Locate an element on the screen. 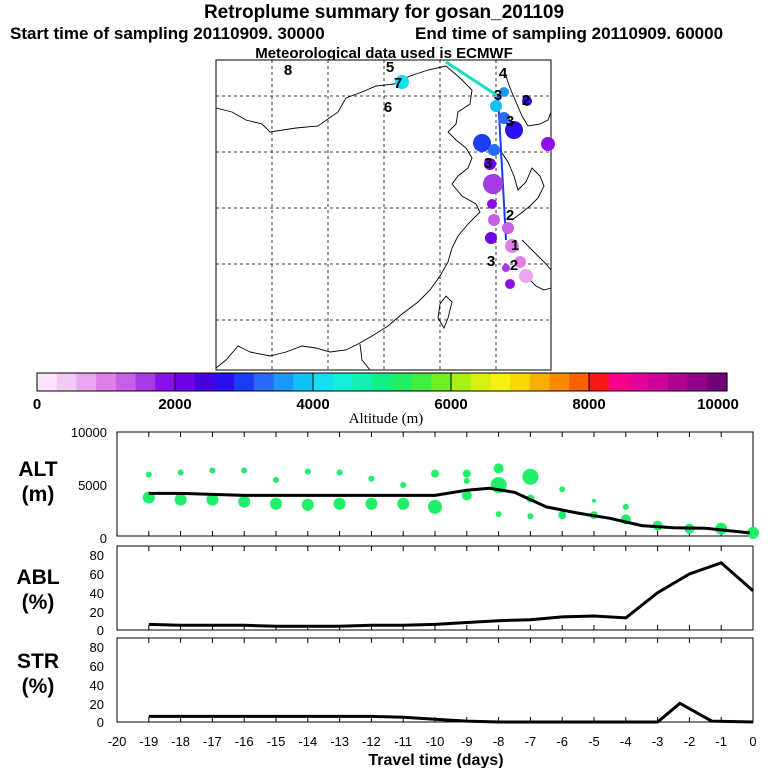 This screenshot has width=768, height=768. alt-ytick-label: 0 is located at coordinates (103, 538).